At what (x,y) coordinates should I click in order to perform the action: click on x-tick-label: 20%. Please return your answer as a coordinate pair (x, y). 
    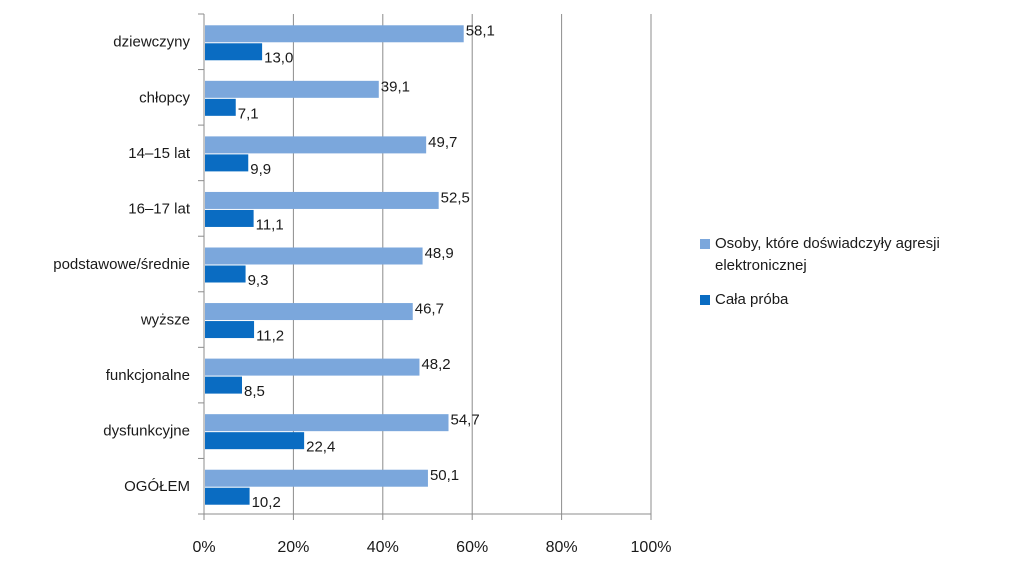
    Looking at the image, I should click on (293, 547).